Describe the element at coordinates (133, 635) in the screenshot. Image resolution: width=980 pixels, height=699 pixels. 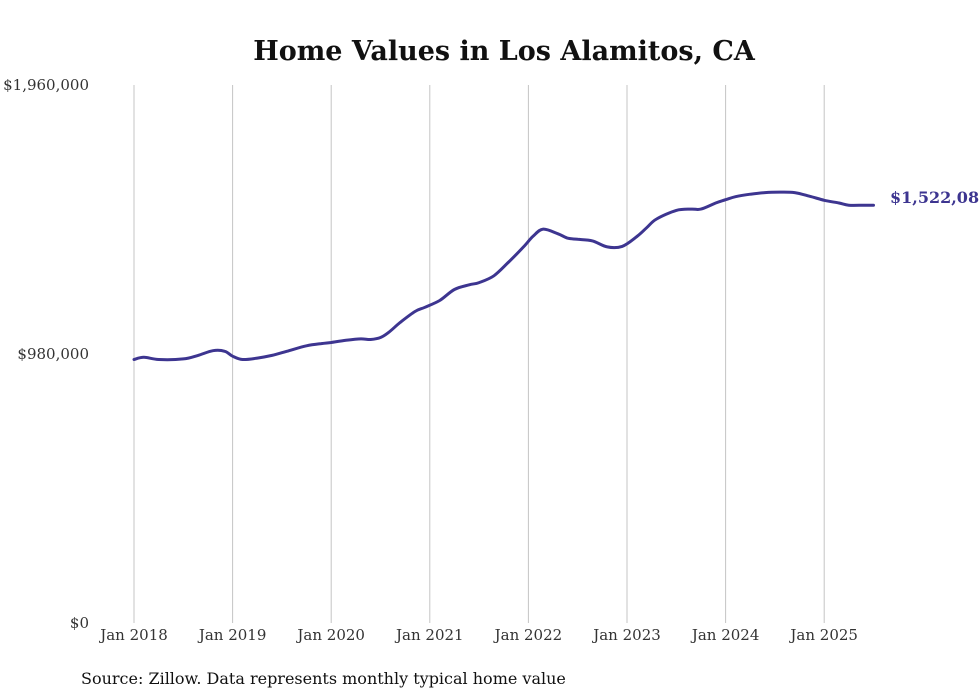
I see `x-tick-label: Jan 2018` at that location.